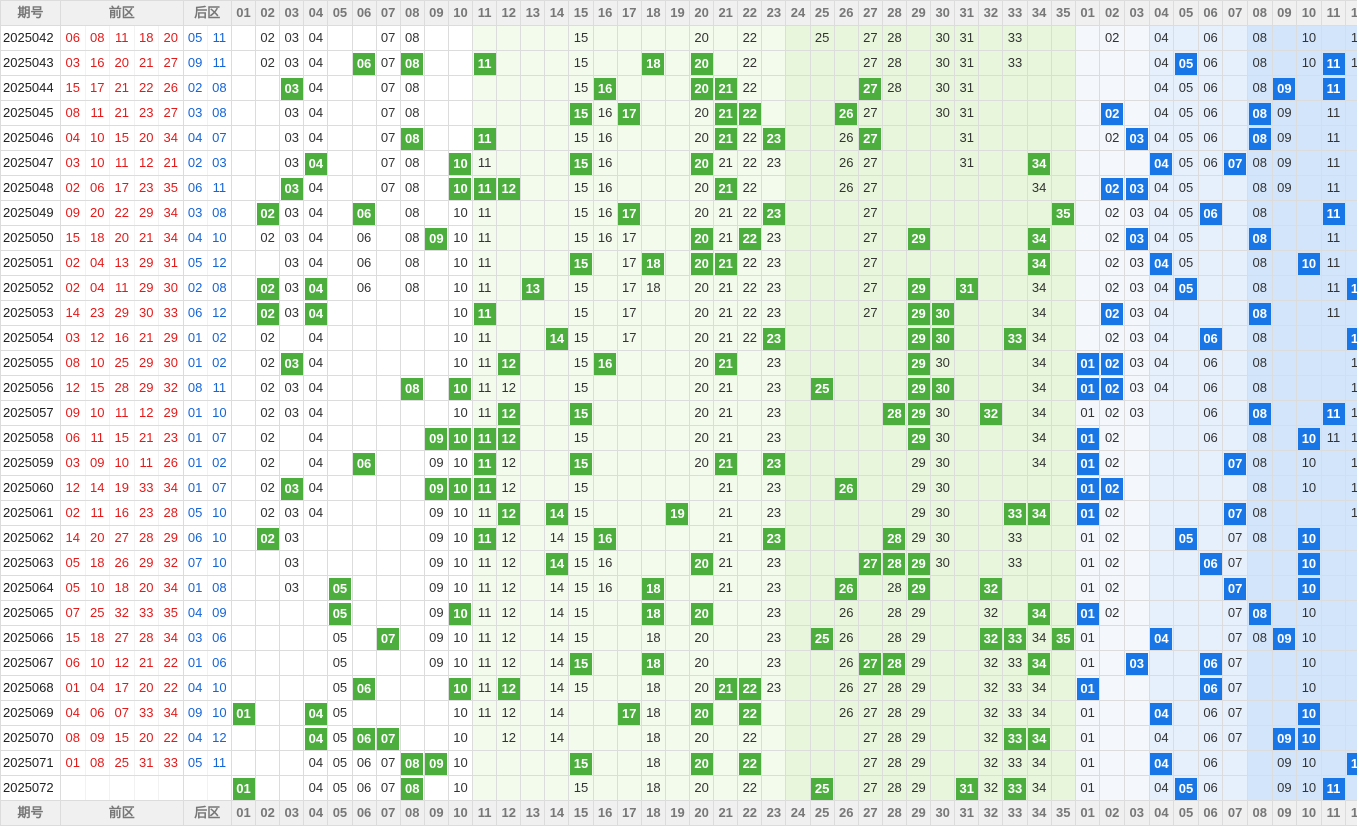 The height and width of the screenshot is (826, 1357). What do you see at coordinates (919, 363) in the screenshot?
I see `front-hit-cell: 29` at bounding box center [919, 363].